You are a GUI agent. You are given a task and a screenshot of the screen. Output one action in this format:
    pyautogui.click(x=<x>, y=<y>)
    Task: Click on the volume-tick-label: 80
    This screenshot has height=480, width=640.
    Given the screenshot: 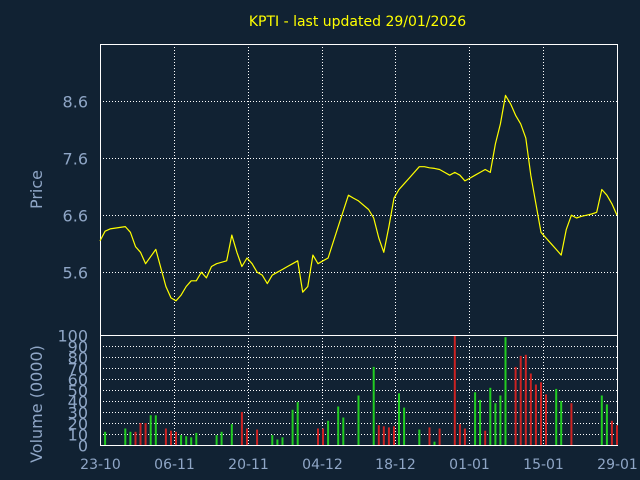 What is the action you would take?
    pyautogui.click(x=78, y=358)
    